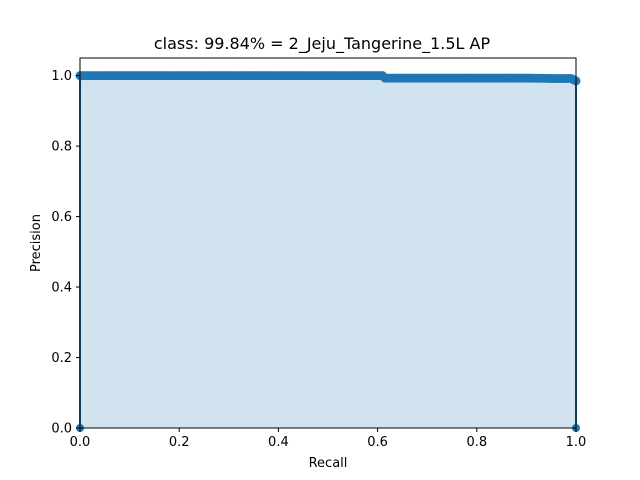 The width and height of the screenshot is (640, 480). What do you see at coordinates (61, 76) in the screenshot?
I see `y-tick-label: 1.0` at bounding box center [61, 76].